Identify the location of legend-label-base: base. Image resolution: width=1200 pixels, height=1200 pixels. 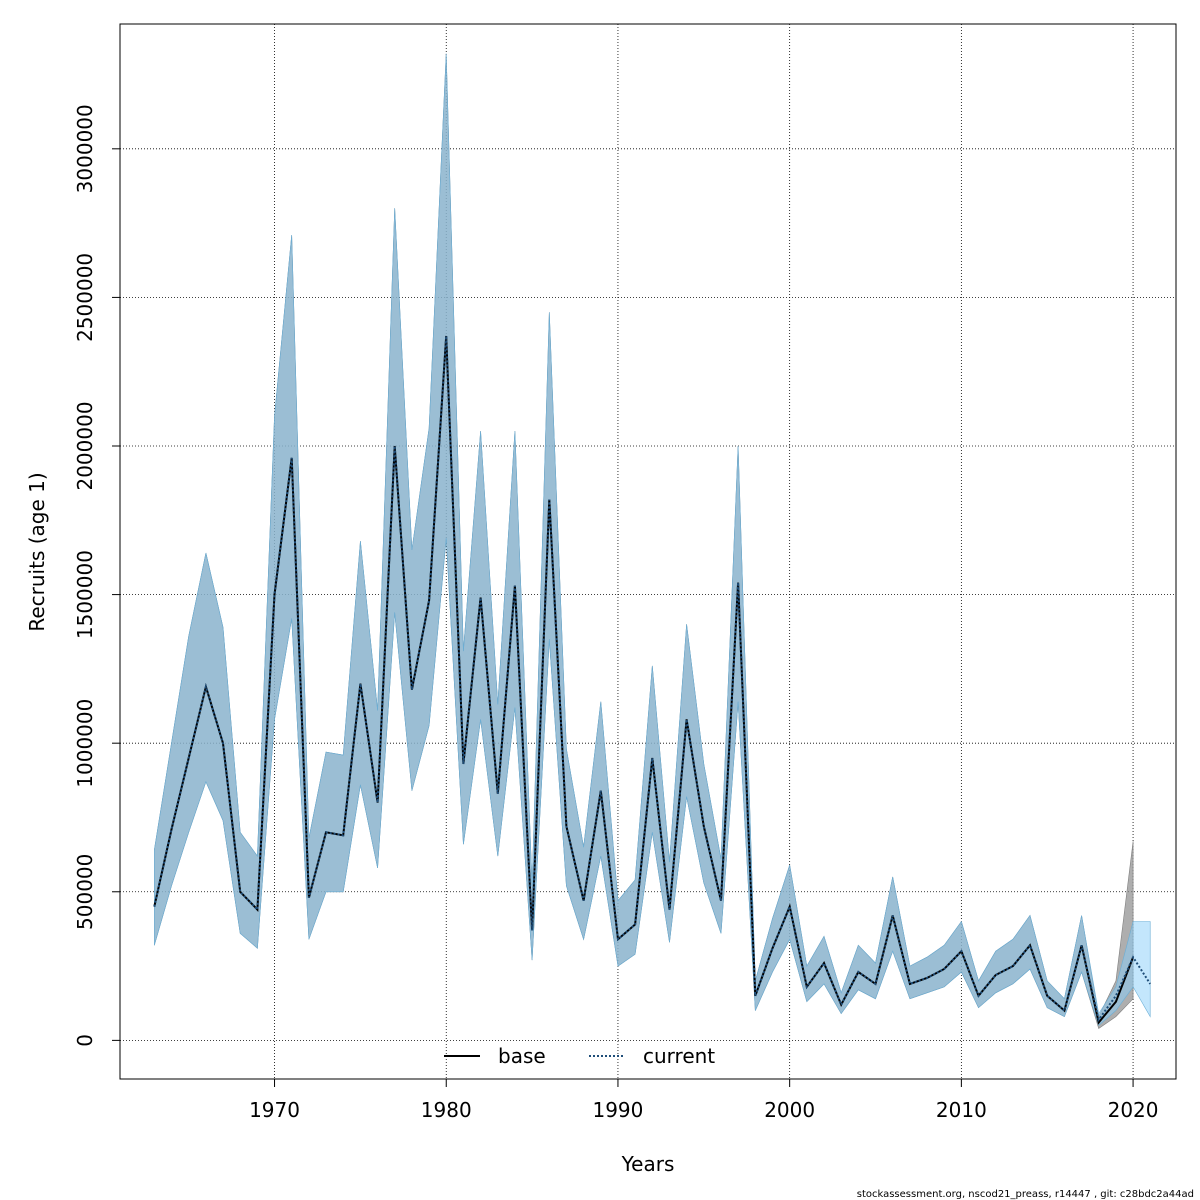
(522, 1056).